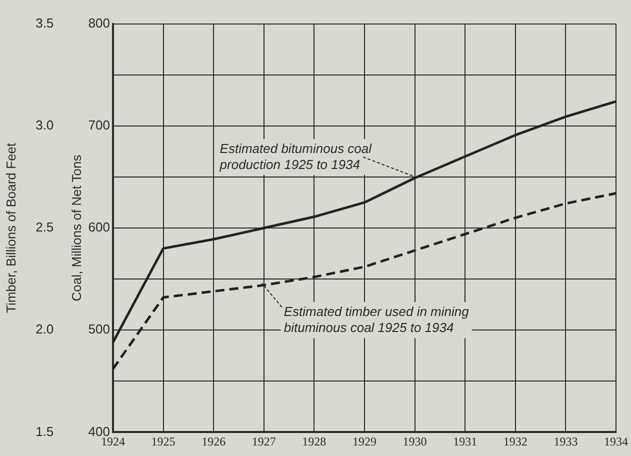 Image resolution: width=631 pixels, height=456 pixels. I want to click on x-tick-label: 1931, so click(465, 441).